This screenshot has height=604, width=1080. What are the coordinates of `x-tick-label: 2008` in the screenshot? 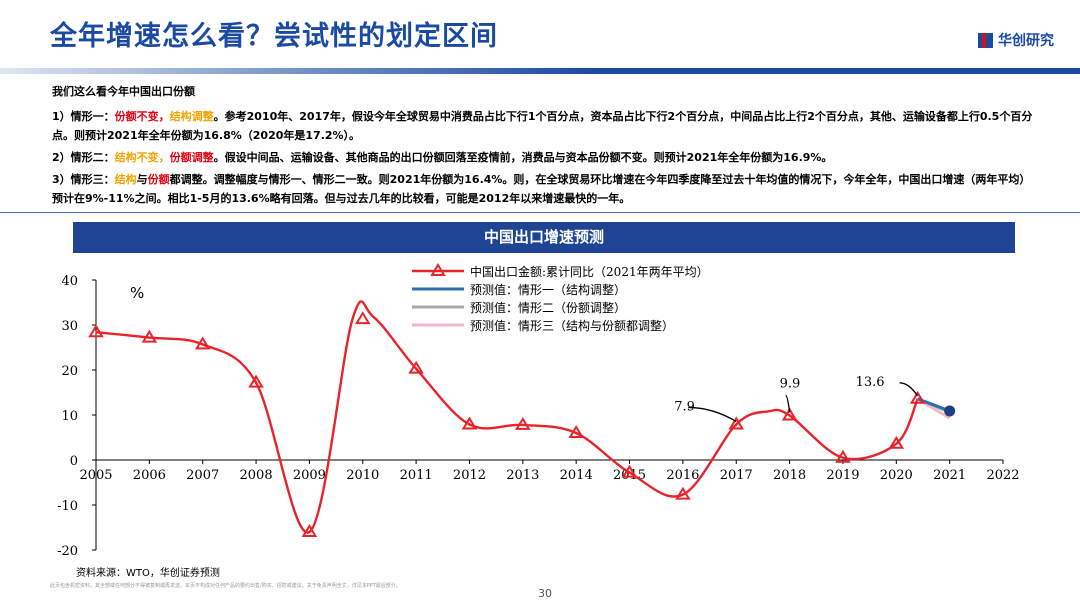 It's located at (256, 475).